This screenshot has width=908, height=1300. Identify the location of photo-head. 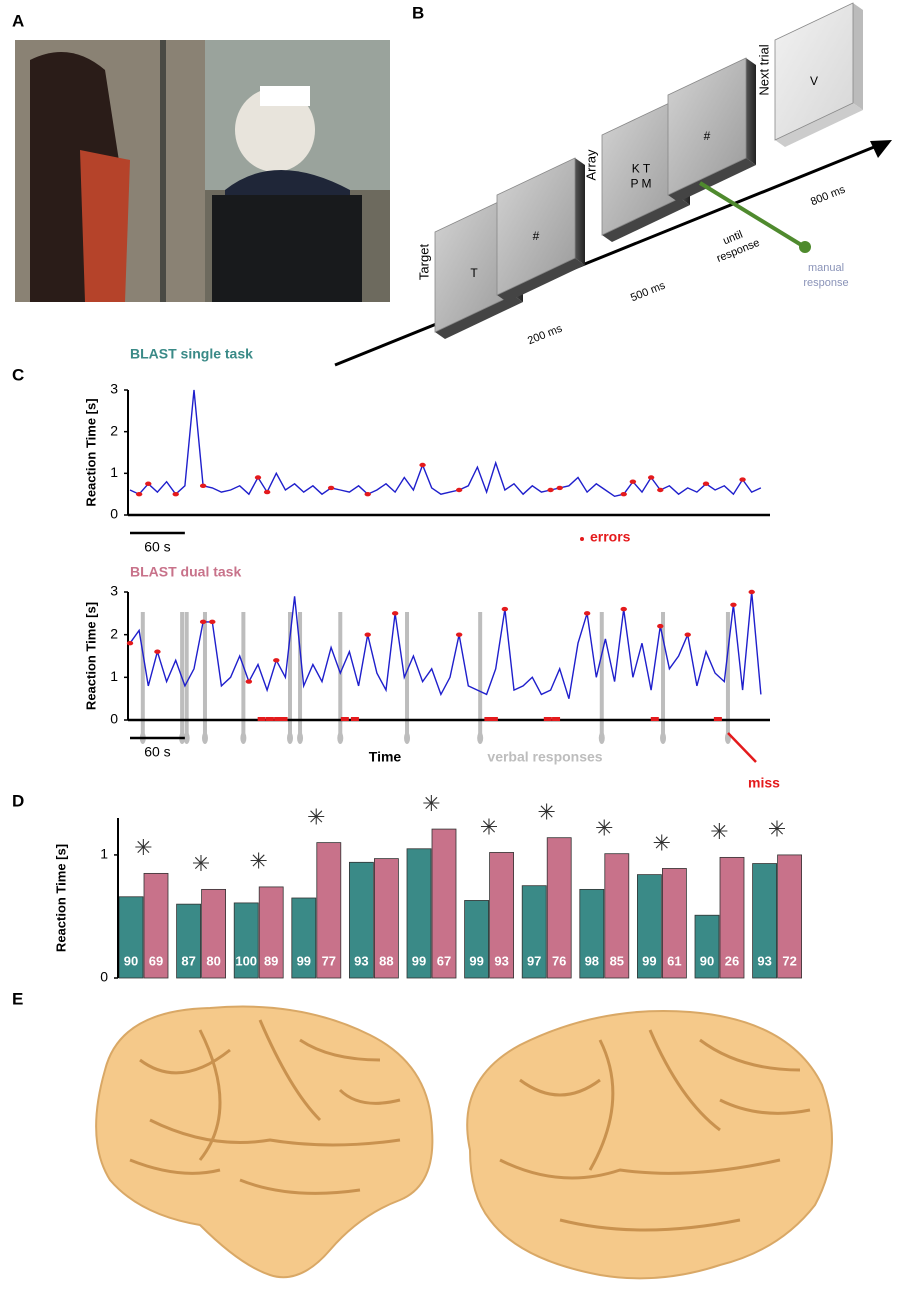
(275, 130).